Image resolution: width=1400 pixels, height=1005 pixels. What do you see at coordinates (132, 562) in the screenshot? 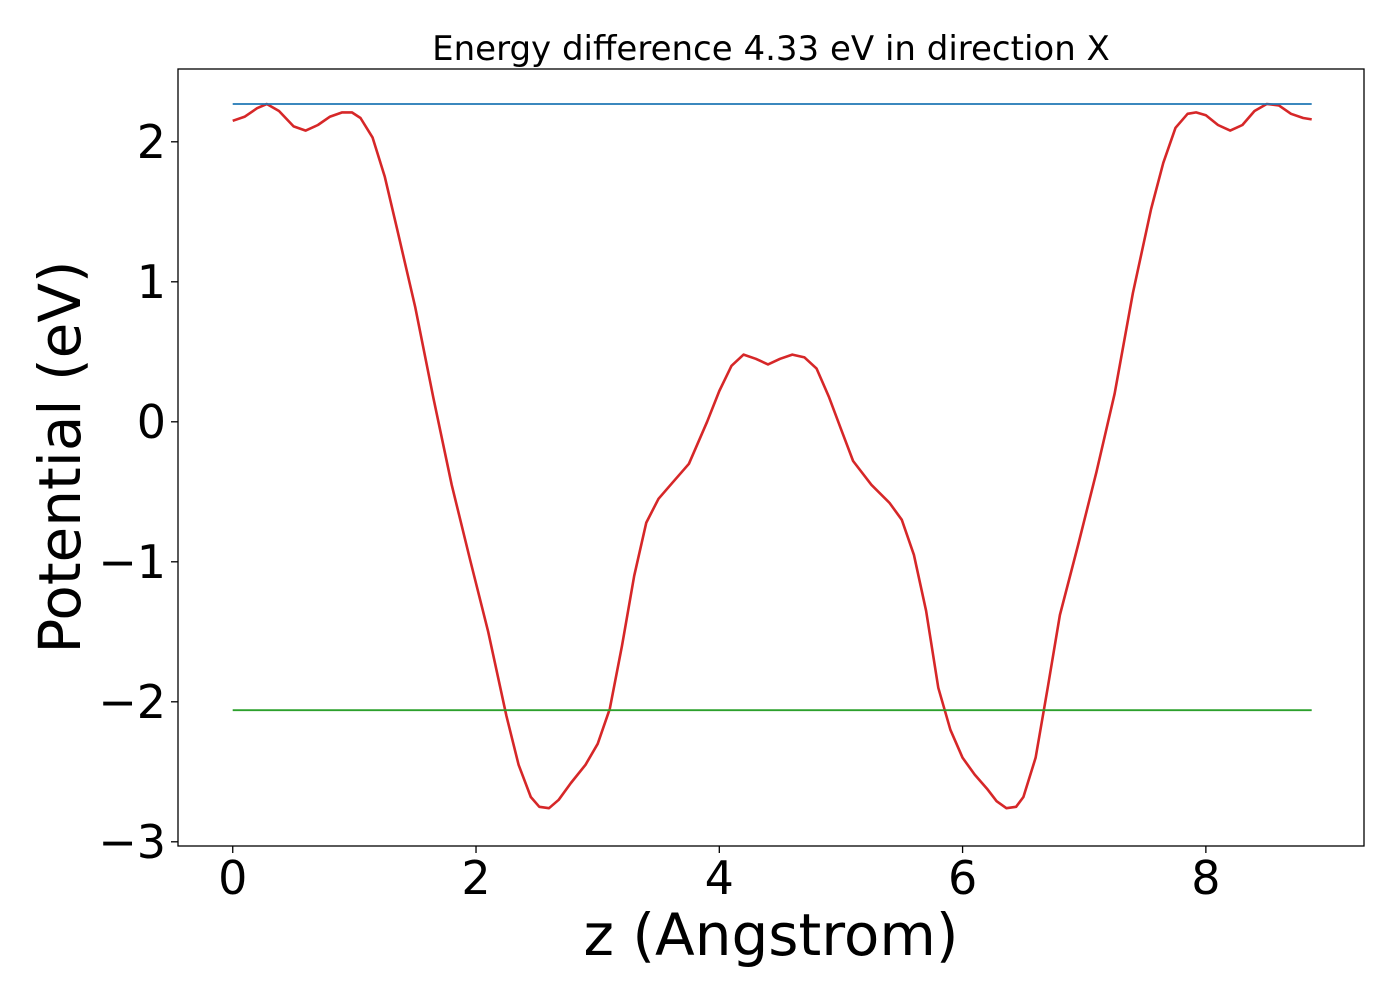
I see `y-tick-label: −1` at bounding box center [132, 562].